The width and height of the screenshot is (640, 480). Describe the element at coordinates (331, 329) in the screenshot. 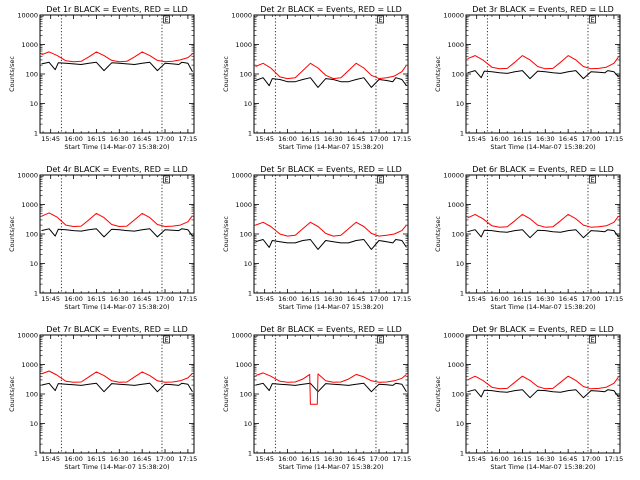

I see `panel-title: Det 8r BLACK = Events, RED = LLD` at that location.